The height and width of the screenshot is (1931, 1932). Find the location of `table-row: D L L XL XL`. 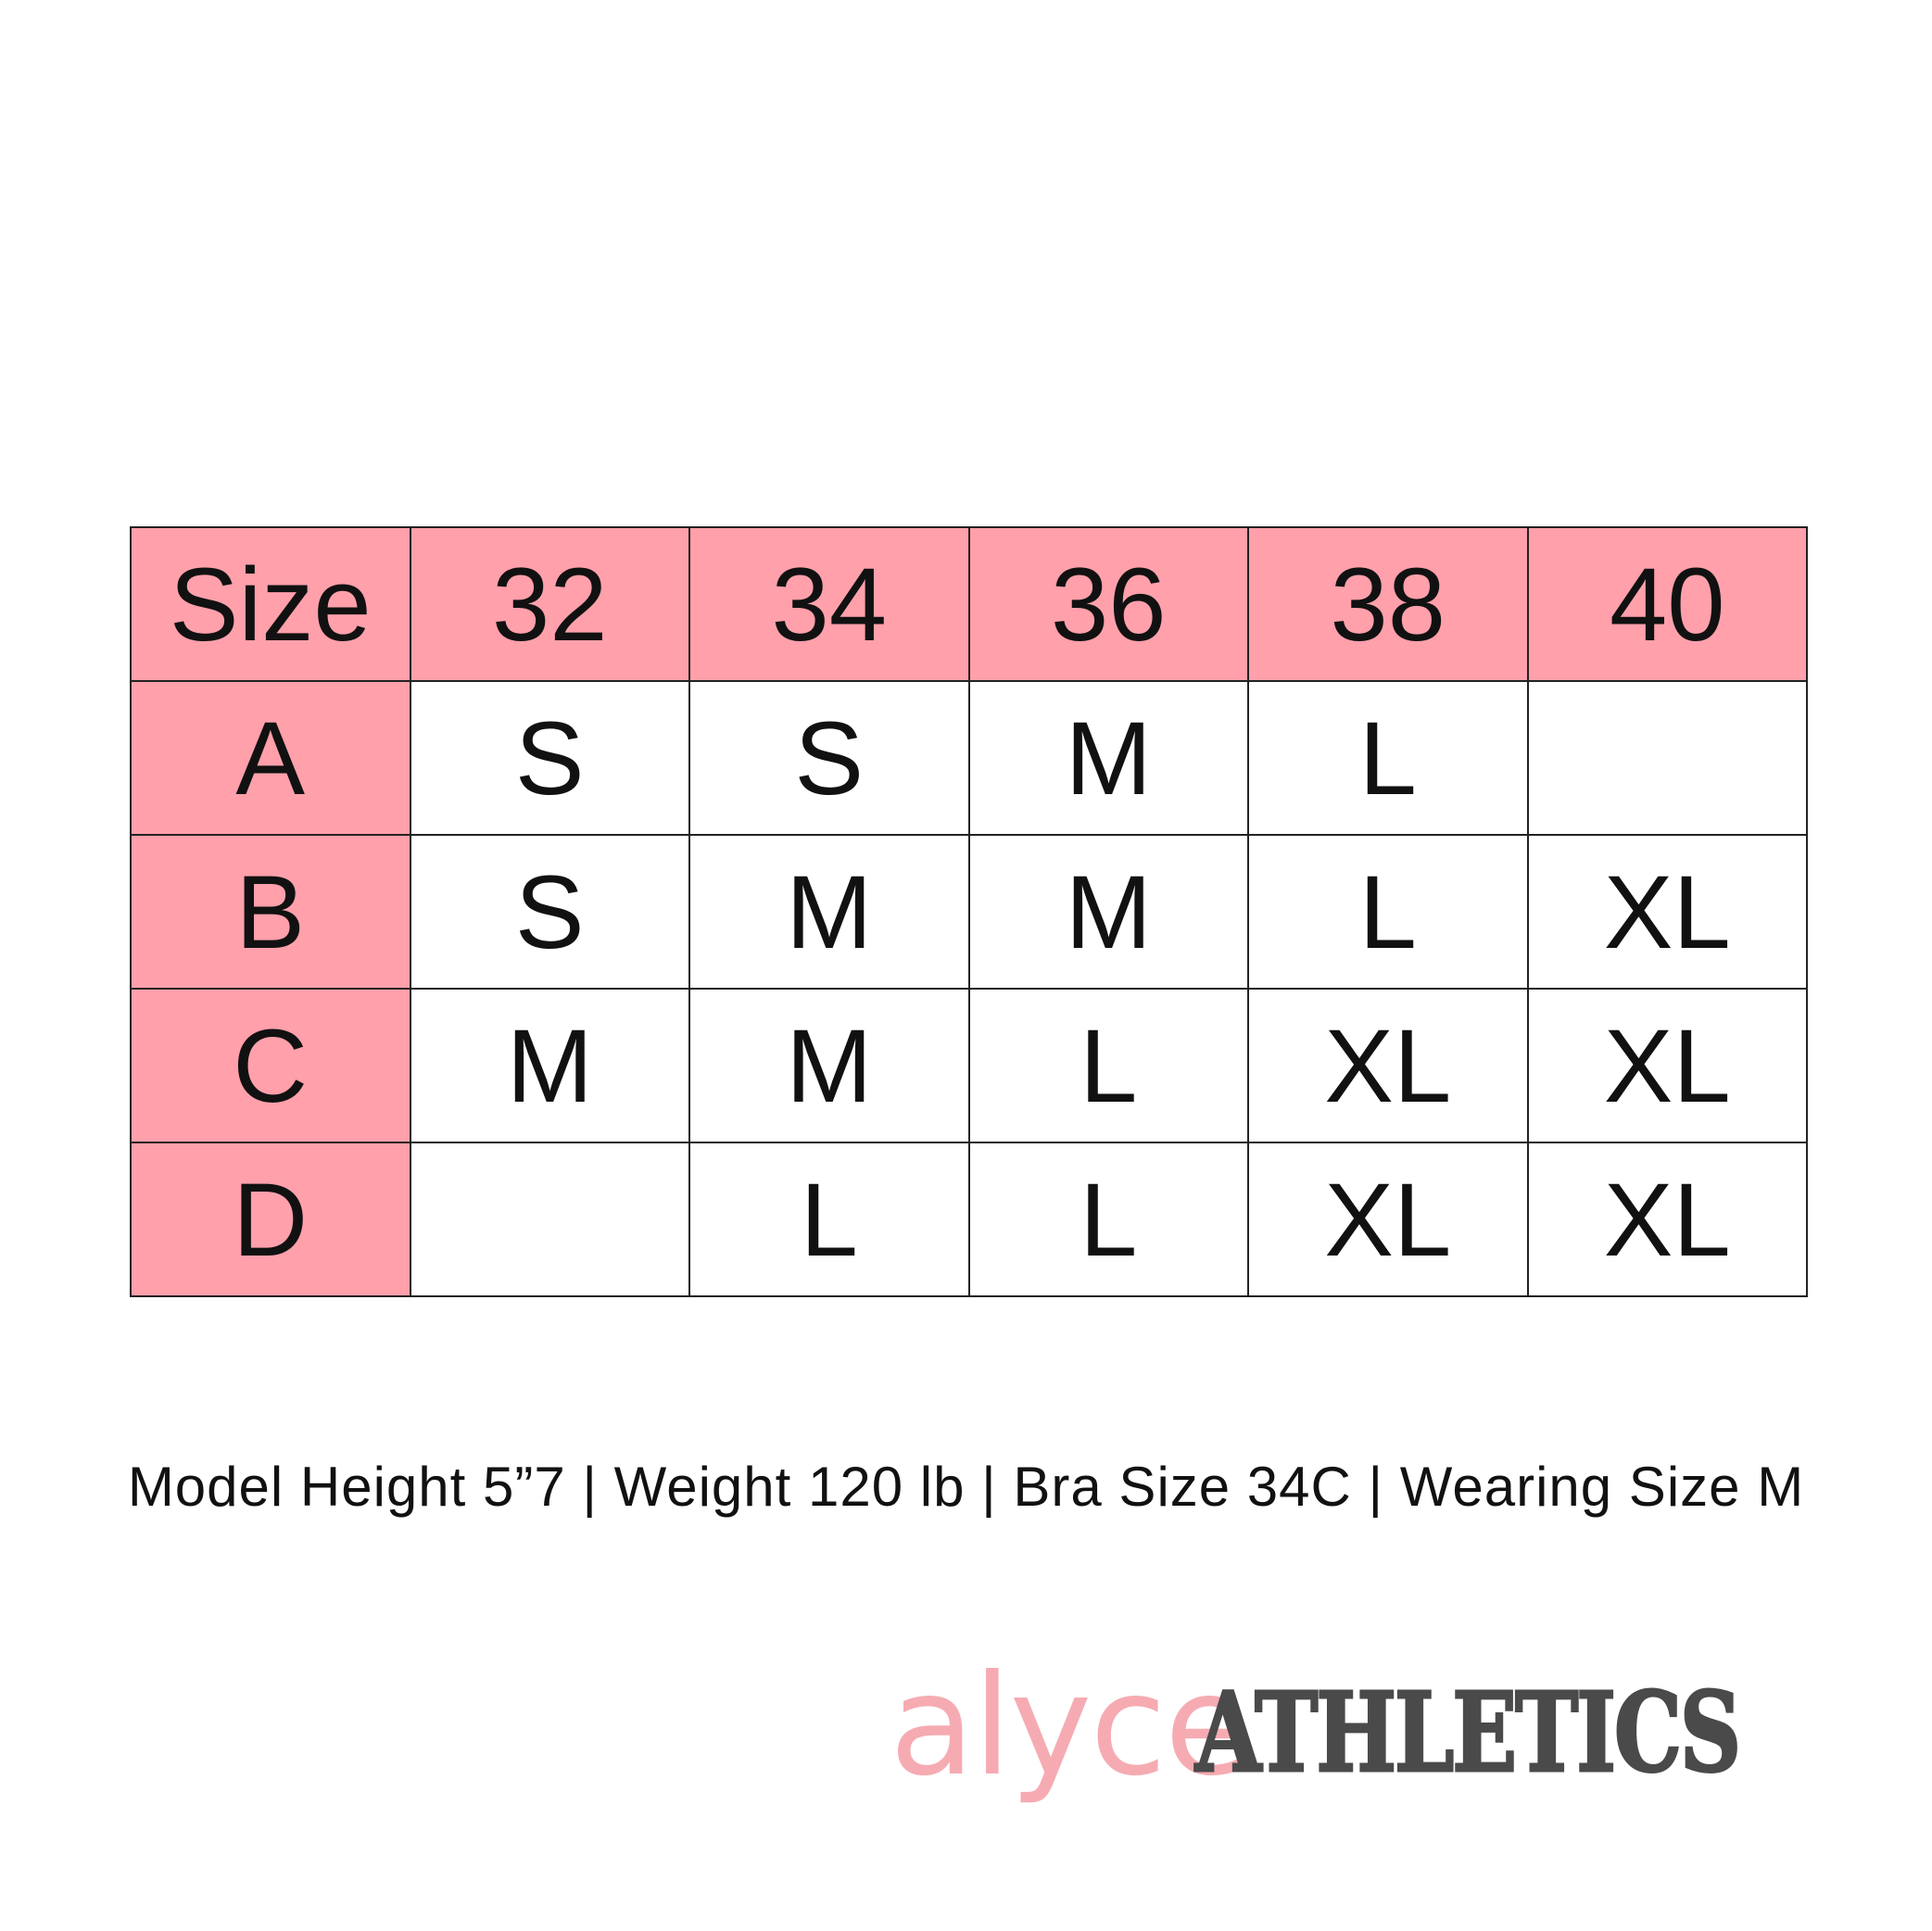

table-row: D L L XL XL is located at coordinates (969, 1219).